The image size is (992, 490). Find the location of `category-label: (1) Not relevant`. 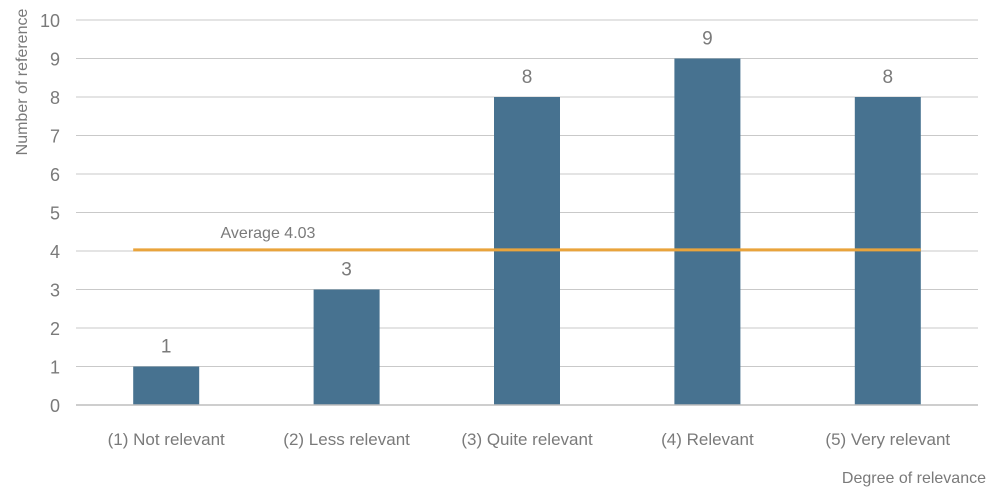

category-label: (1) Not relevant is located at coordinates (166, 439).